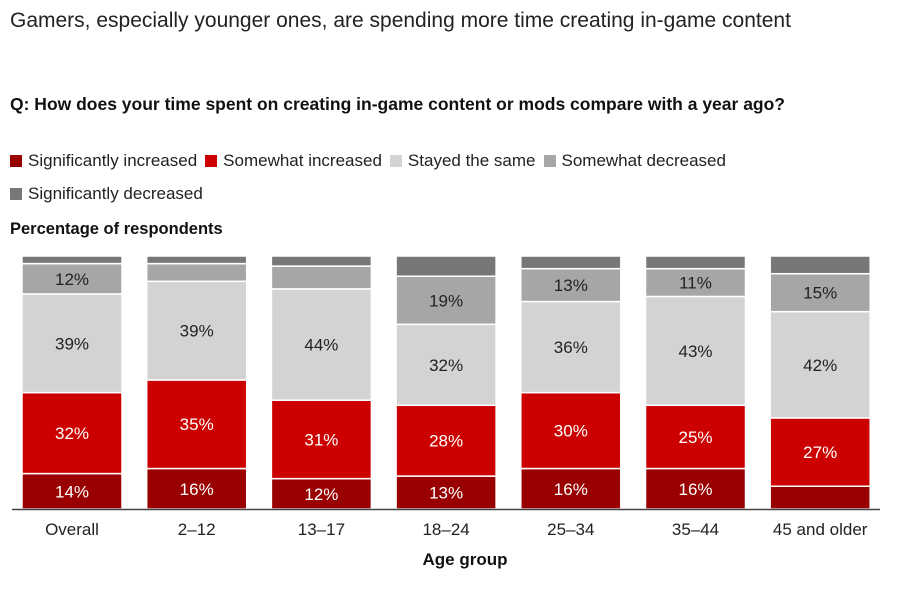 The width and height of the screenshot is (900, 595). I want to click on data-label: 28%, so click(446, 441).